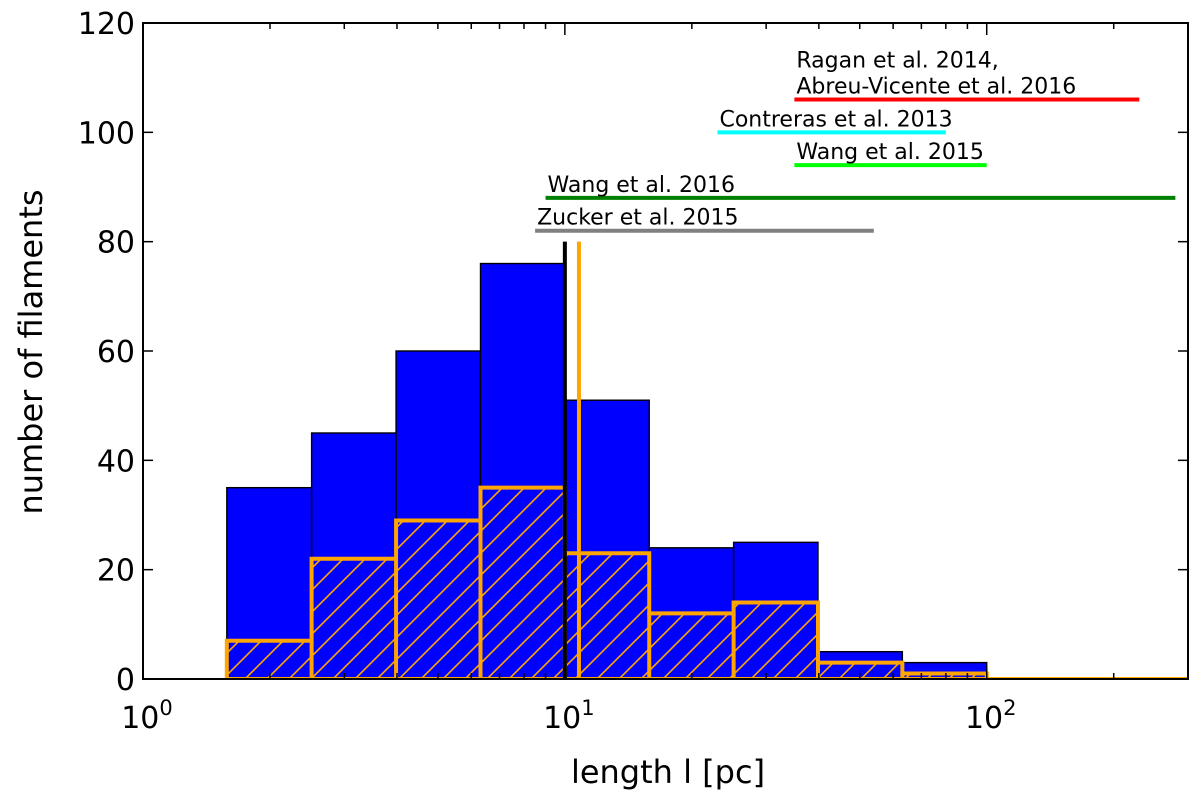 This screenshot has width=1200, height=796. I want to click on y-tick-label: 0, so click(125, 680).